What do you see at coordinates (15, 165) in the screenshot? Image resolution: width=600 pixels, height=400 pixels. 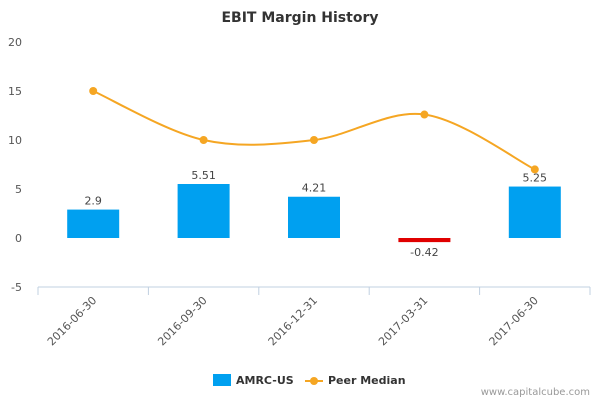 I see `y-axis: -5 0 5 10 15 20` at bounding box center [15, 165].